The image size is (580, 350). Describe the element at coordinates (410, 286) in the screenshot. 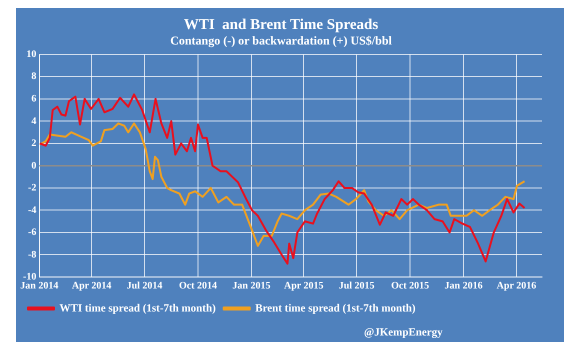

I see `x-tick-label: Oct 2015` at that location.